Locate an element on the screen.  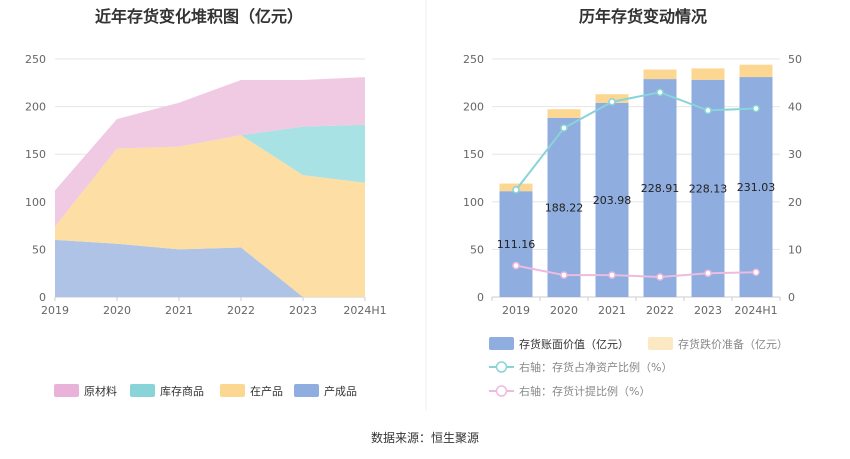
right-lines is located at coordinates (636, 184).